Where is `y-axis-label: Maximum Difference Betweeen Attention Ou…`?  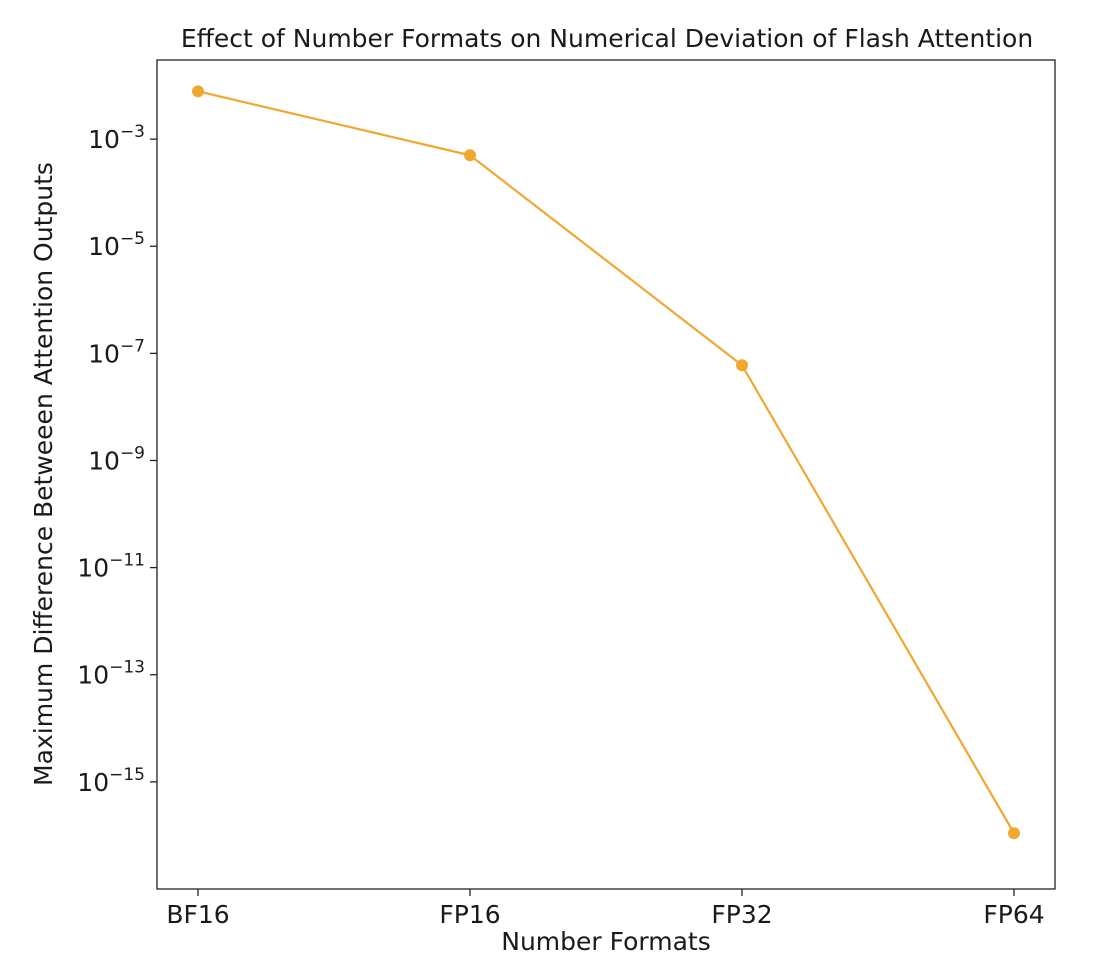
y-axis-label: Maximum Difference Betweeen Attention Ou… is located at coordinates (43, 474).